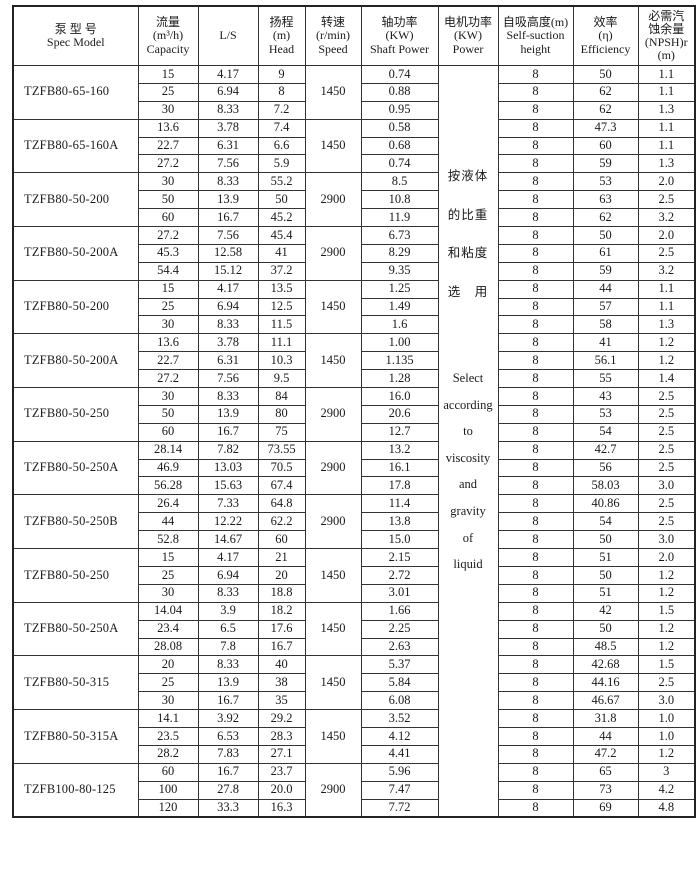 This screenshot has width=700, height=879. Describe the element at coordinates (535, 48) in the screenshot. I see `header-label: height` at that location.